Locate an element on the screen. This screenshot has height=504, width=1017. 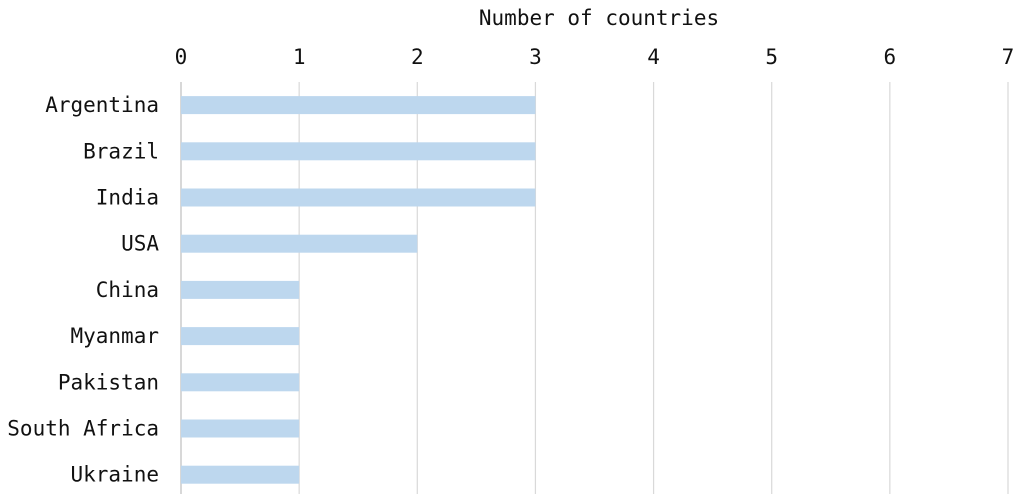
x-tick-label: 2 is located at coordinates (417, 57).